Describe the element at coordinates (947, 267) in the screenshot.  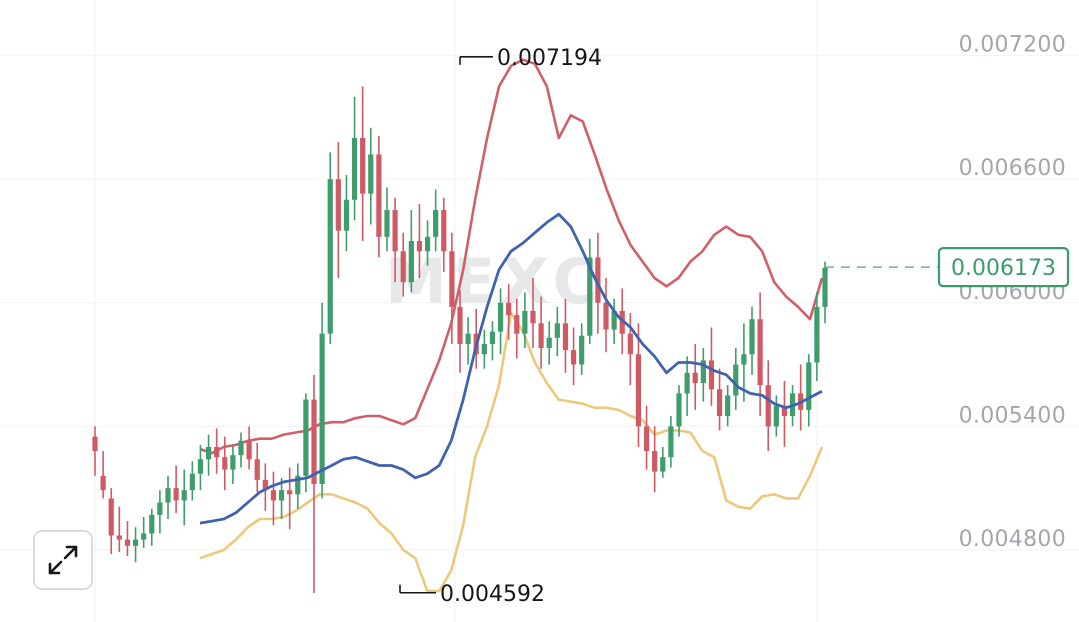
I see `current-price-tag: 0.006173` at that location.